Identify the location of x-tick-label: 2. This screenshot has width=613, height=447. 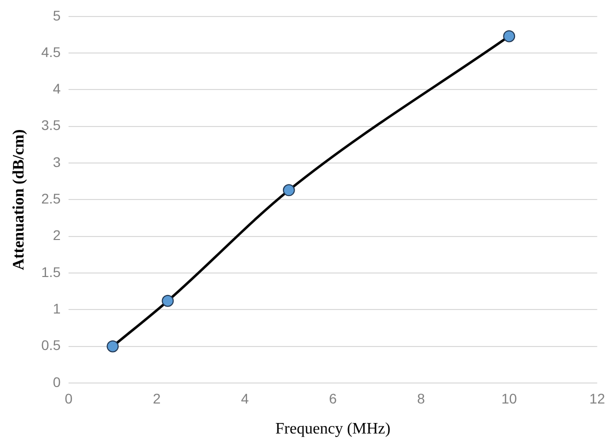
(156, 398).